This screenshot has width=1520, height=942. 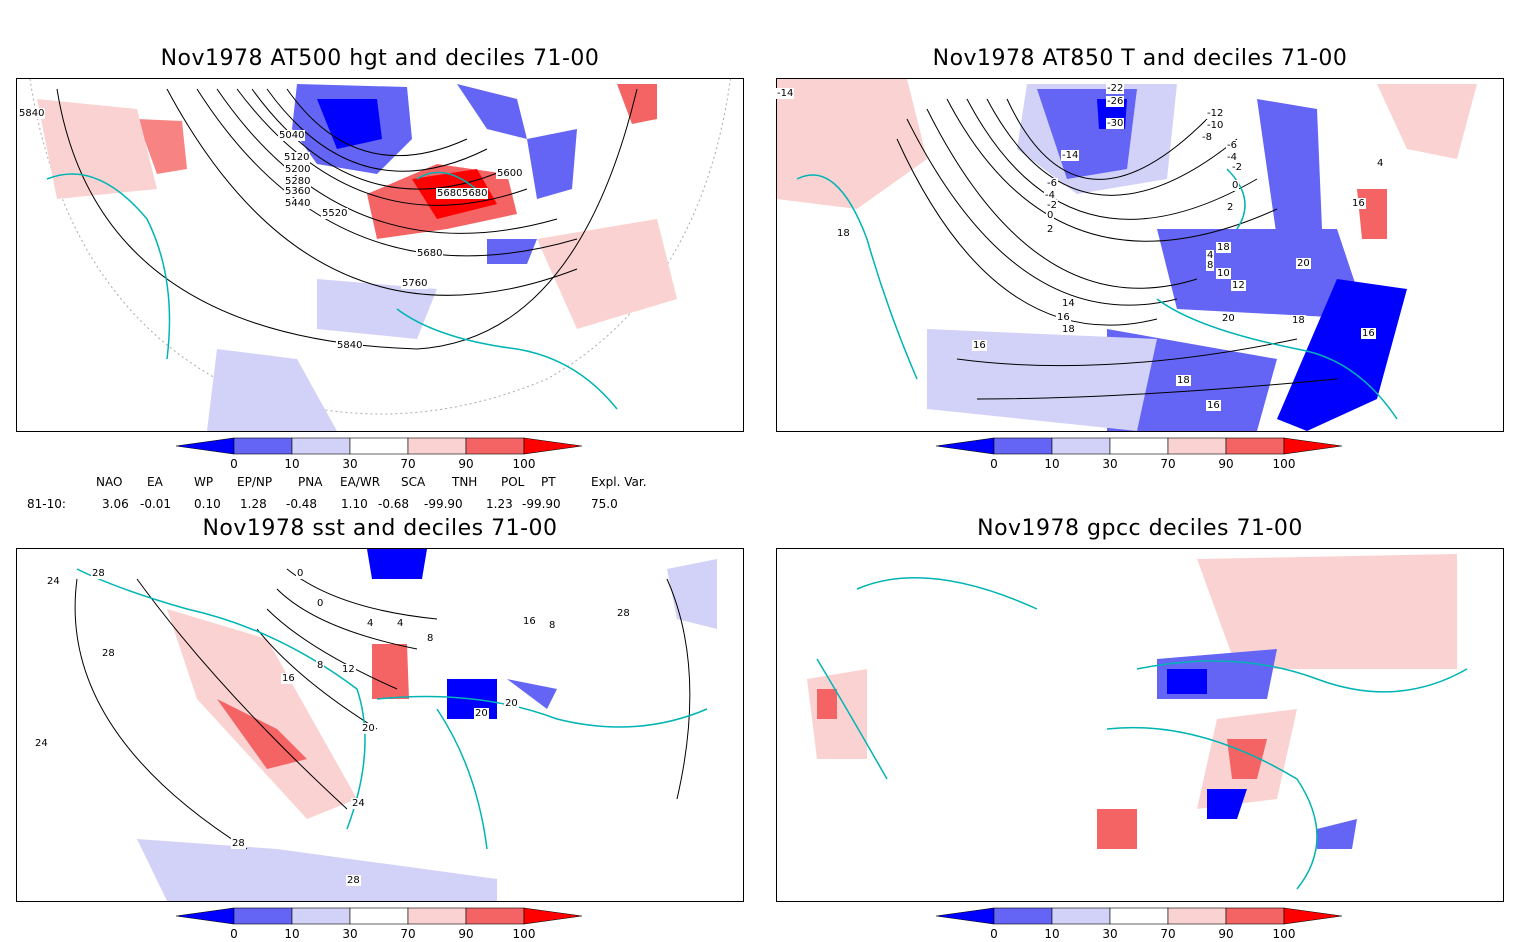 I want to click on colorbar-sst: 0 10 30 70 90 100, so click(x=380, y=924).